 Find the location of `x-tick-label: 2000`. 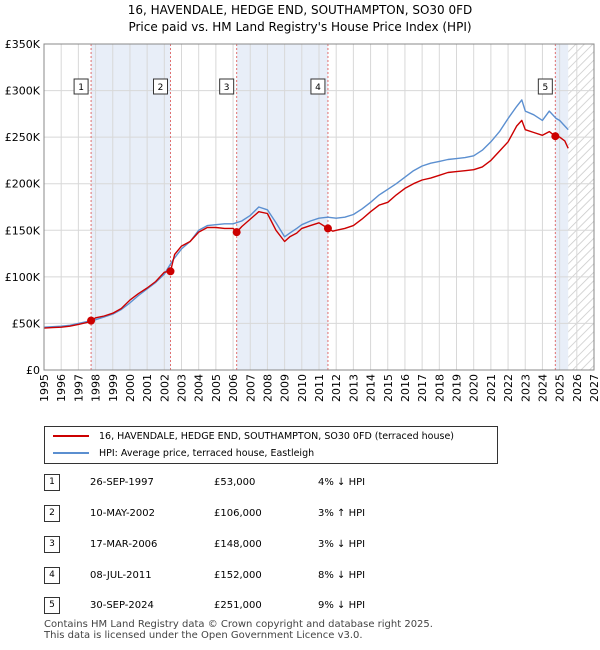

x-tick-label: 2000 is located at coordinates (130, 388).